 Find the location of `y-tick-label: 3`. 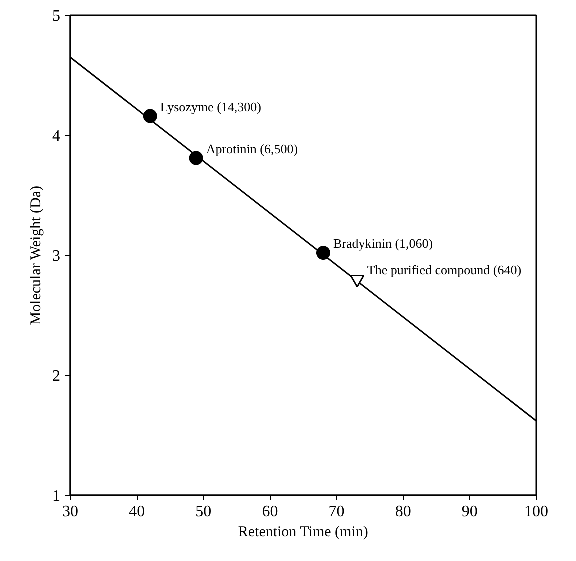

y-tick-label: 3 is located at coordinates (56, 256).